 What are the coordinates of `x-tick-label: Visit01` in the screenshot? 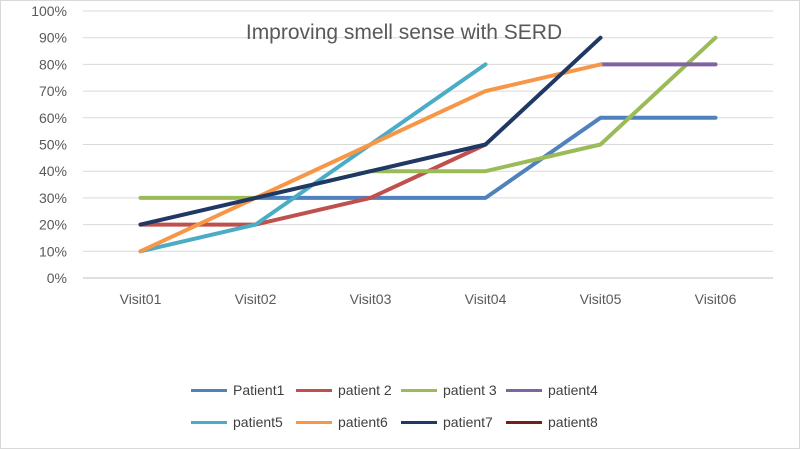 It's located at (141, 299).